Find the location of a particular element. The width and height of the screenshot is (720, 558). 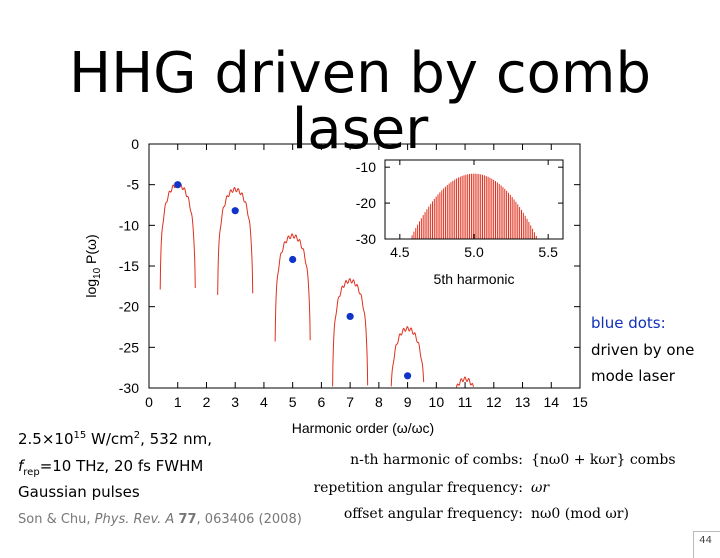

main-xtick-label: 15 is located at coordinates (580, 402).